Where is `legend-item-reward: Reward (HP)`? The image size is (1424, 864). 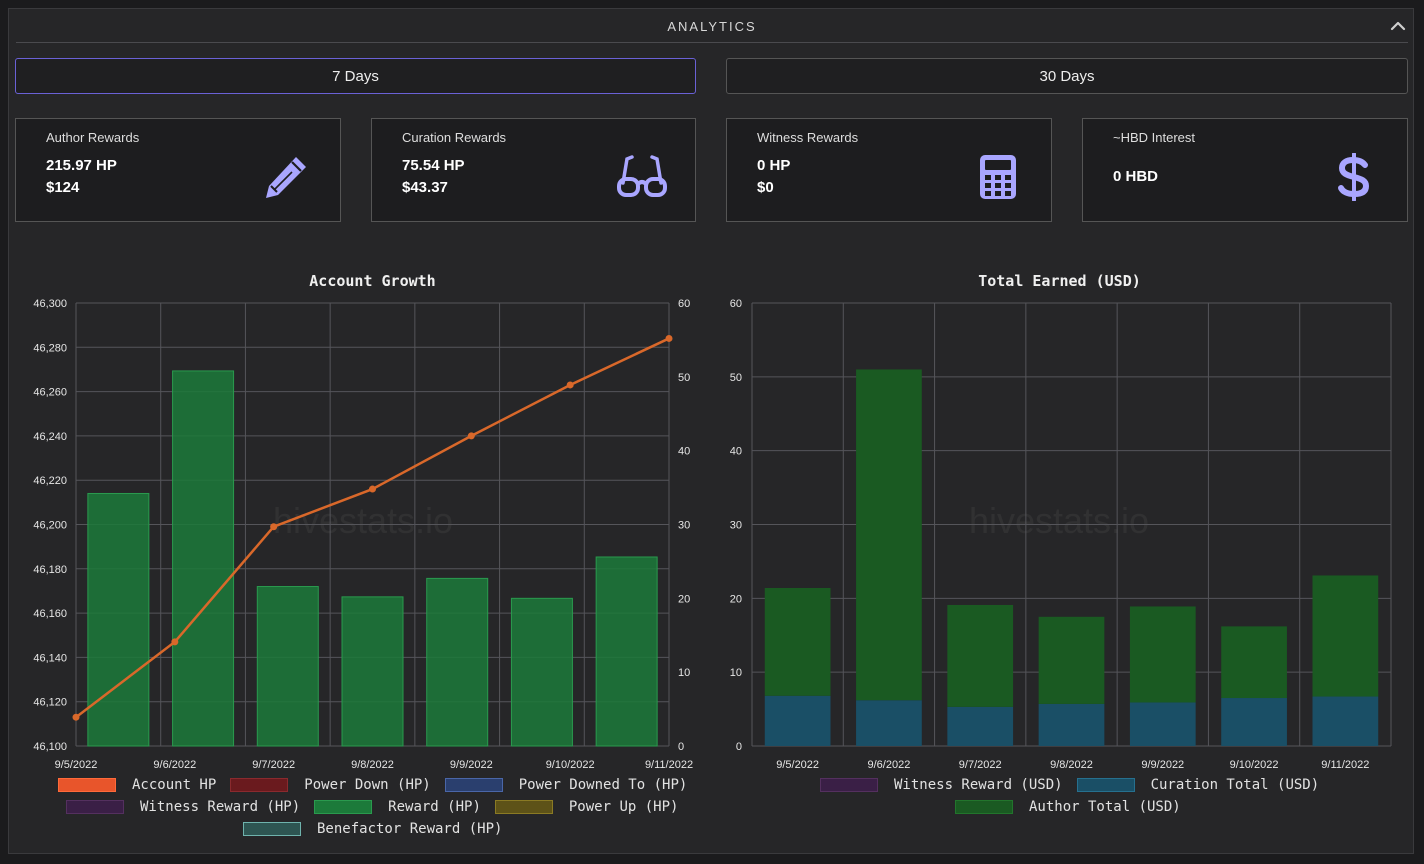 legend-item-reward: Reward (HP) is located at coordinates (397, 807).